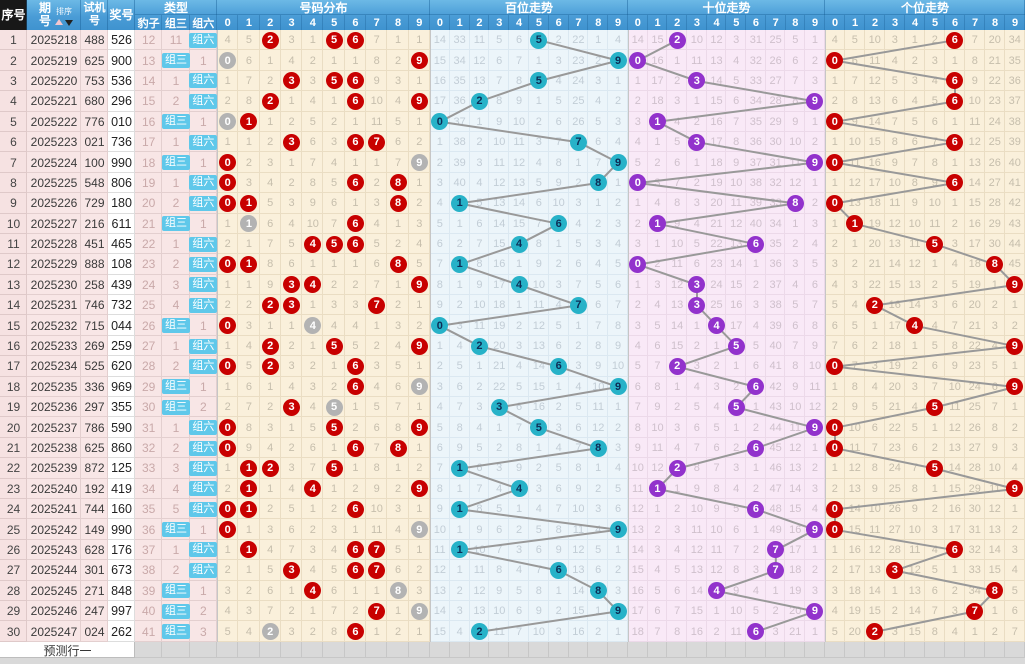  What do you see at coordinates (439, 182) in the screenshot?
I see `hundreds-miss-count: 3` at bounding box center [439, 182].